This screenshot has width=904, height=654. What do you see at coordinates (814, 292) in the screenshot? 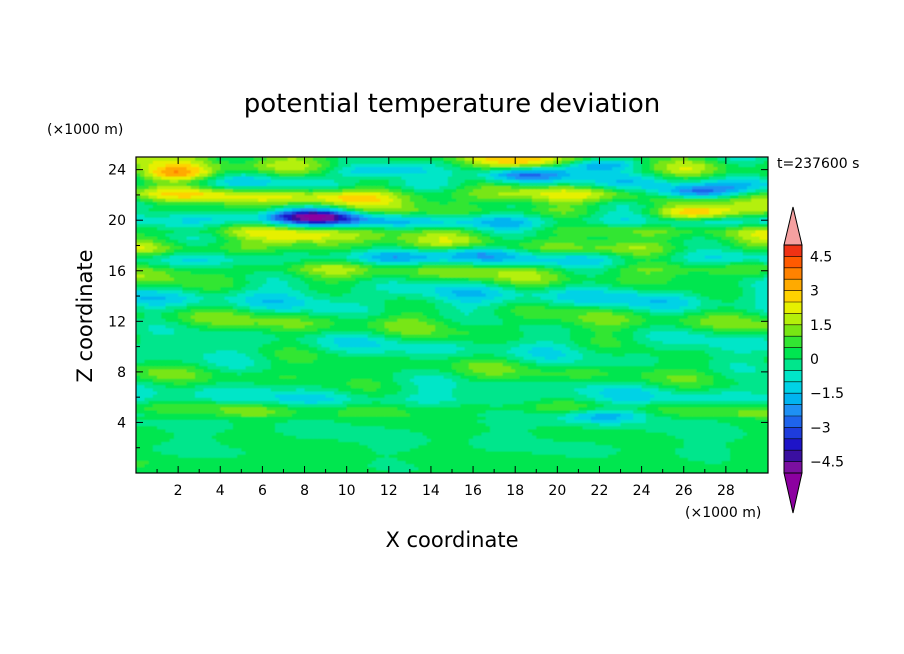
I see `colorbar-tick-label: 3` at bounding box center [814, 292].